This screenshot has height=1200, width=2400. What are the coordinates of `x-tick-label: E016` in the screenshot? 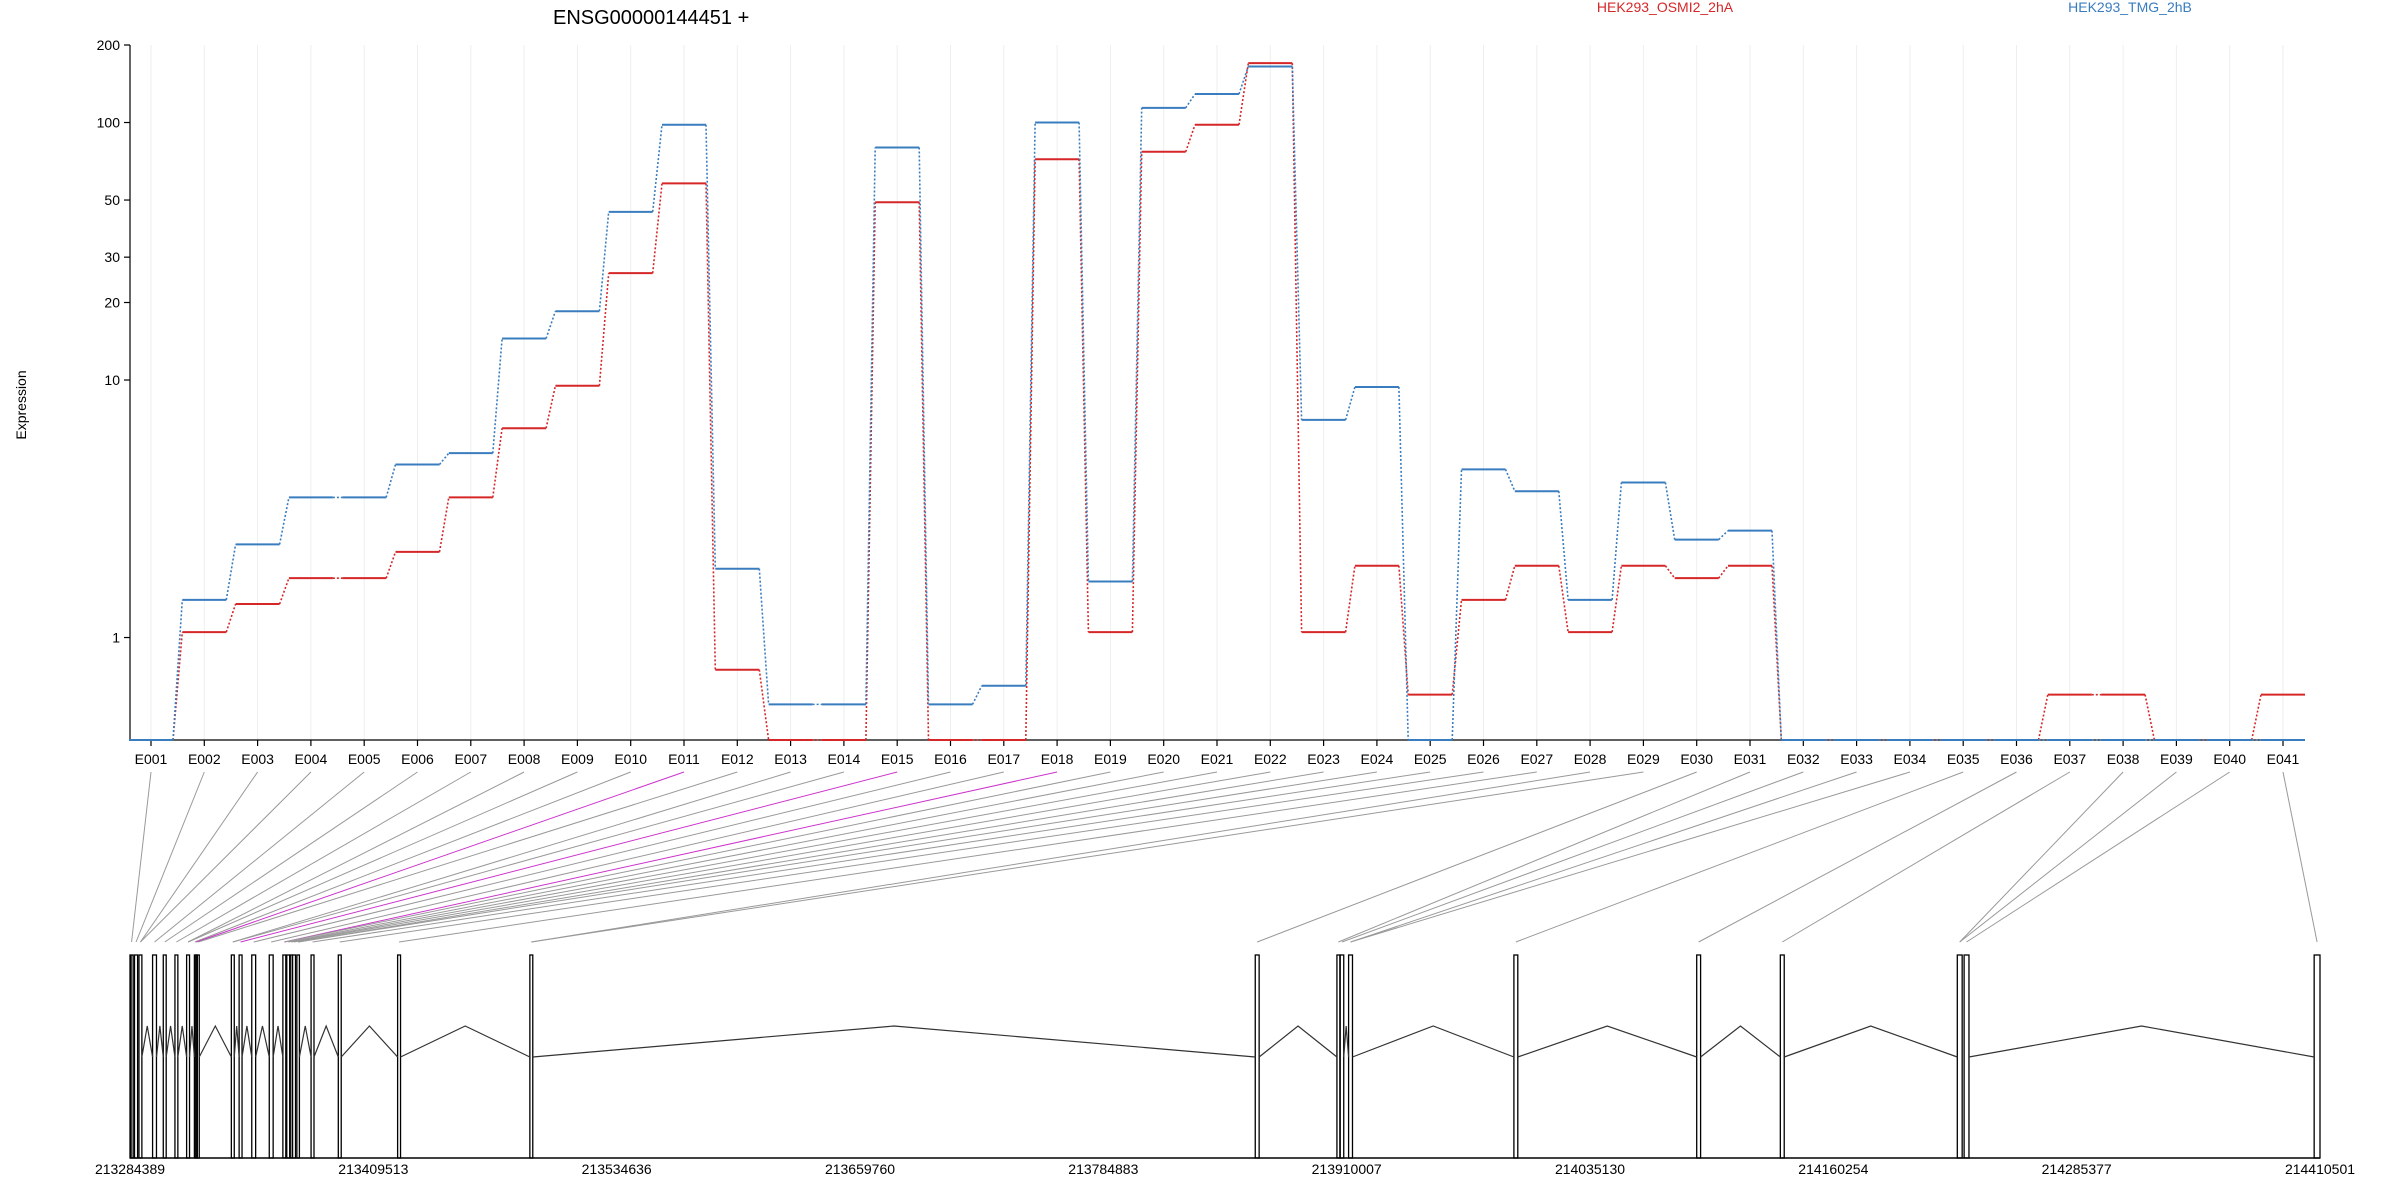 It's located at (950, 759).